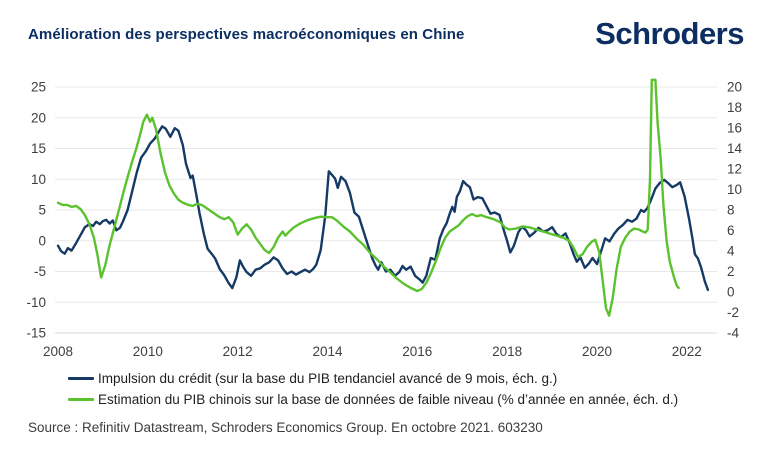  Describe the element at coordinates (731, 251) in the screenshot. I see `right-axis-tick: 4` at that location.